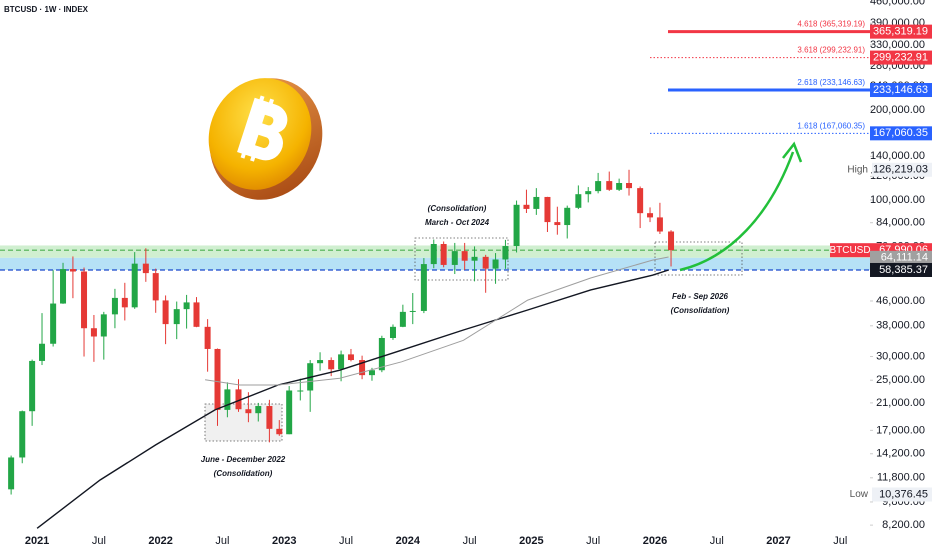 The height and width of the screenshot is (550, 932). I want to click on y-tick-label: 200,000.00, so click(897, 110).